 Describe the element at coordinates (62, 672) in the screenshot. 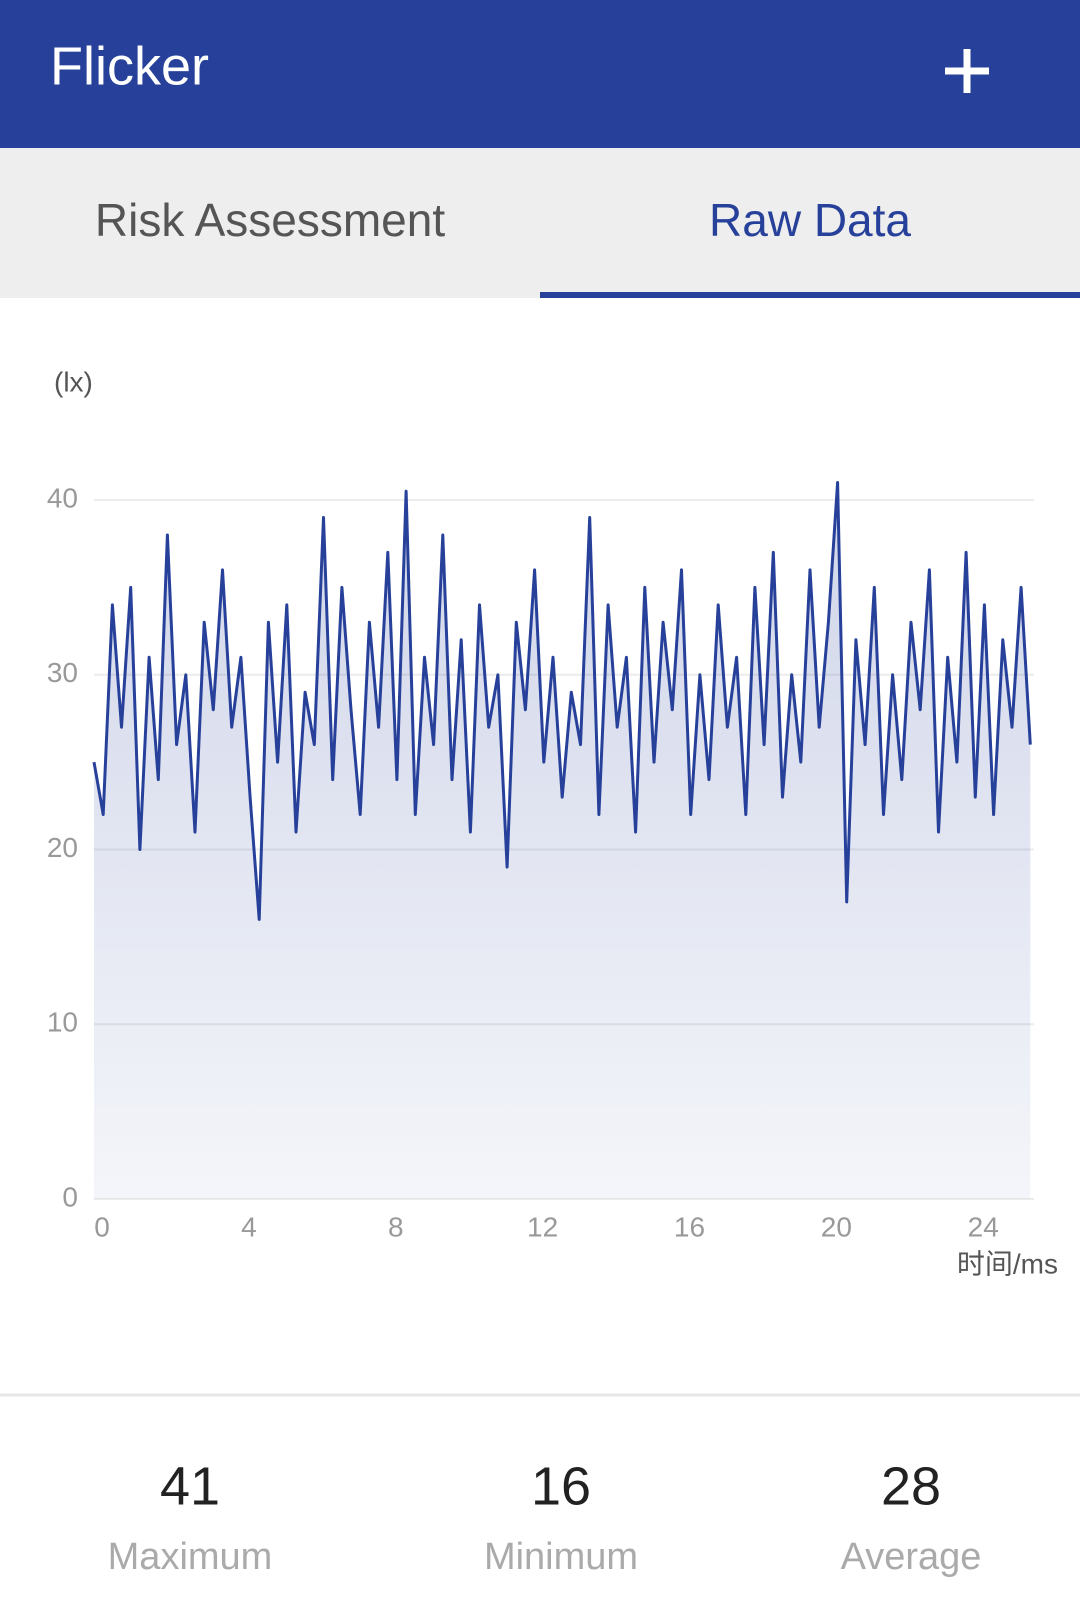

I see `y-tick-label: 30` at that location.